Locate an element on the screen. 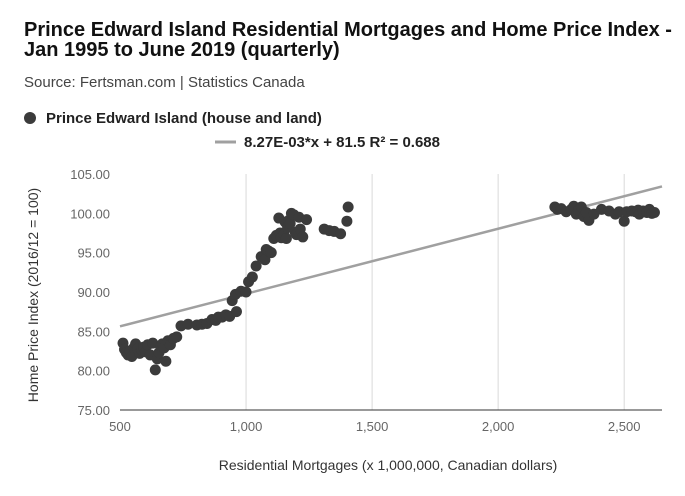 The height and width of the screenshot is (496, 685). x-tick-label: 1,500 is located at coordinates (372, 426).